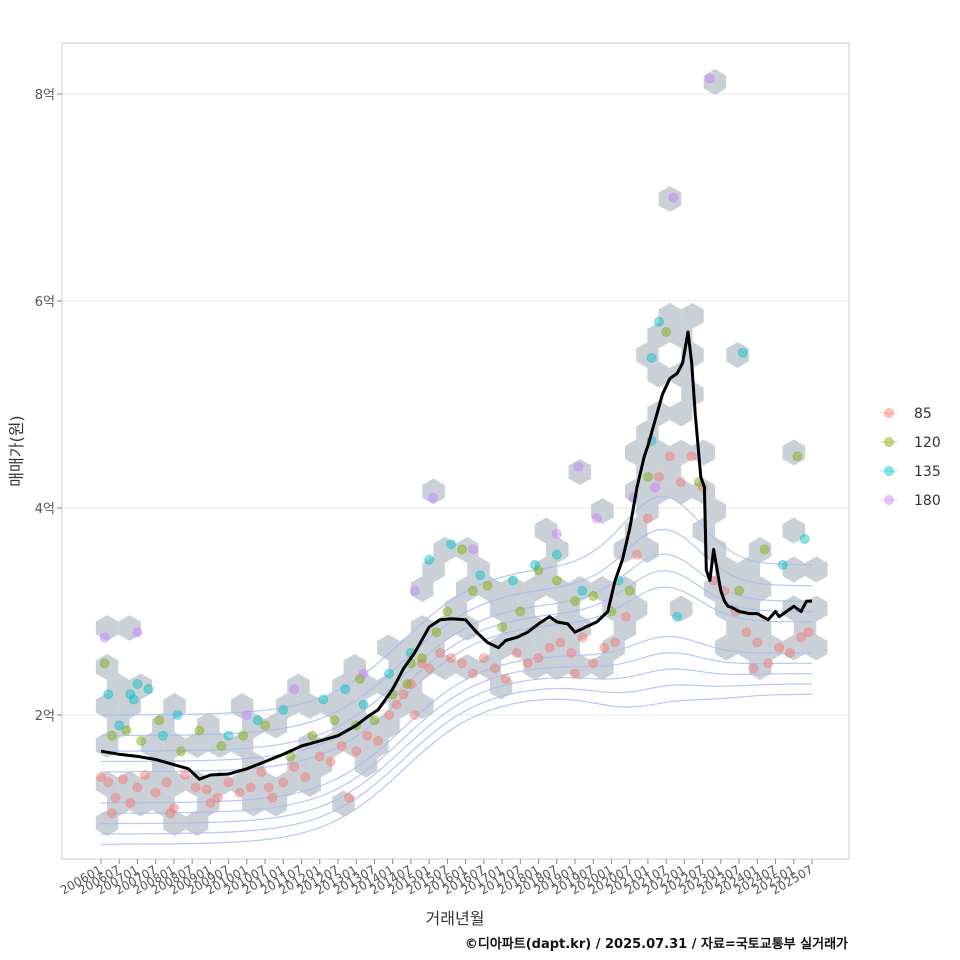  Describe the element at coordinates (927, 443) in the screenshot. I see `legend-label: 120` at that location.